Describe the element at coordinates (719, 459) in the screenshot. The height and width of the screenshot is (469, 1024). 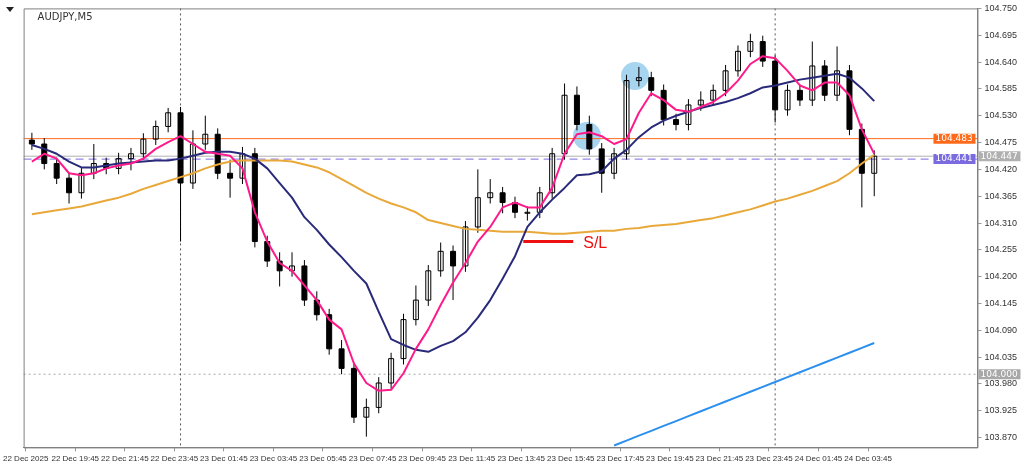
I see `x-tick-label: 23 Dec 21:45` at that location.